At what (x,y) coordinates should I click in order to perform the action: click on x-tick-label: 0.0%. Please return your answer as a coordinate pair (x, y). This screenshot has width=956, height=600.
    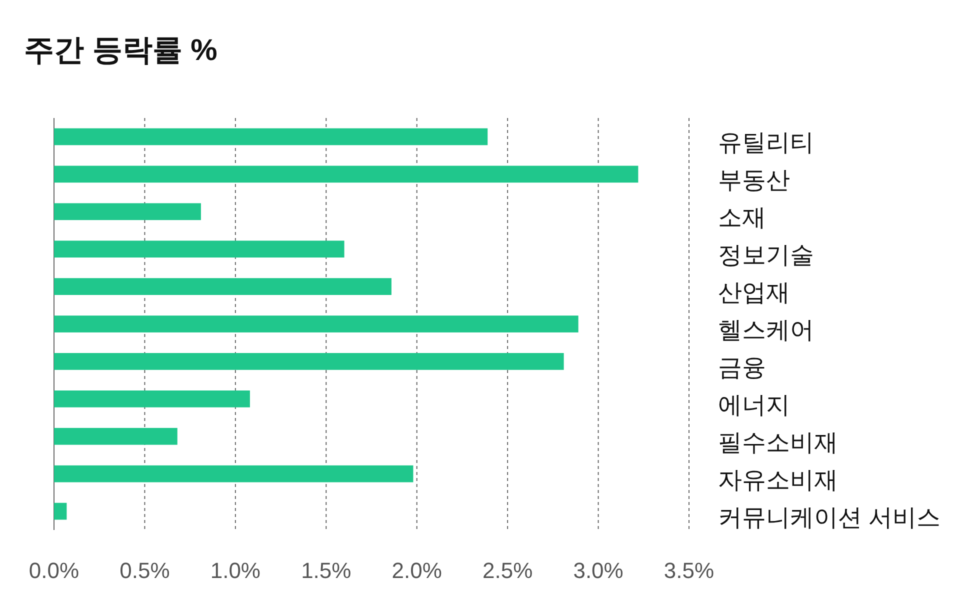
    Looking at the image, I should click on (54, 570).